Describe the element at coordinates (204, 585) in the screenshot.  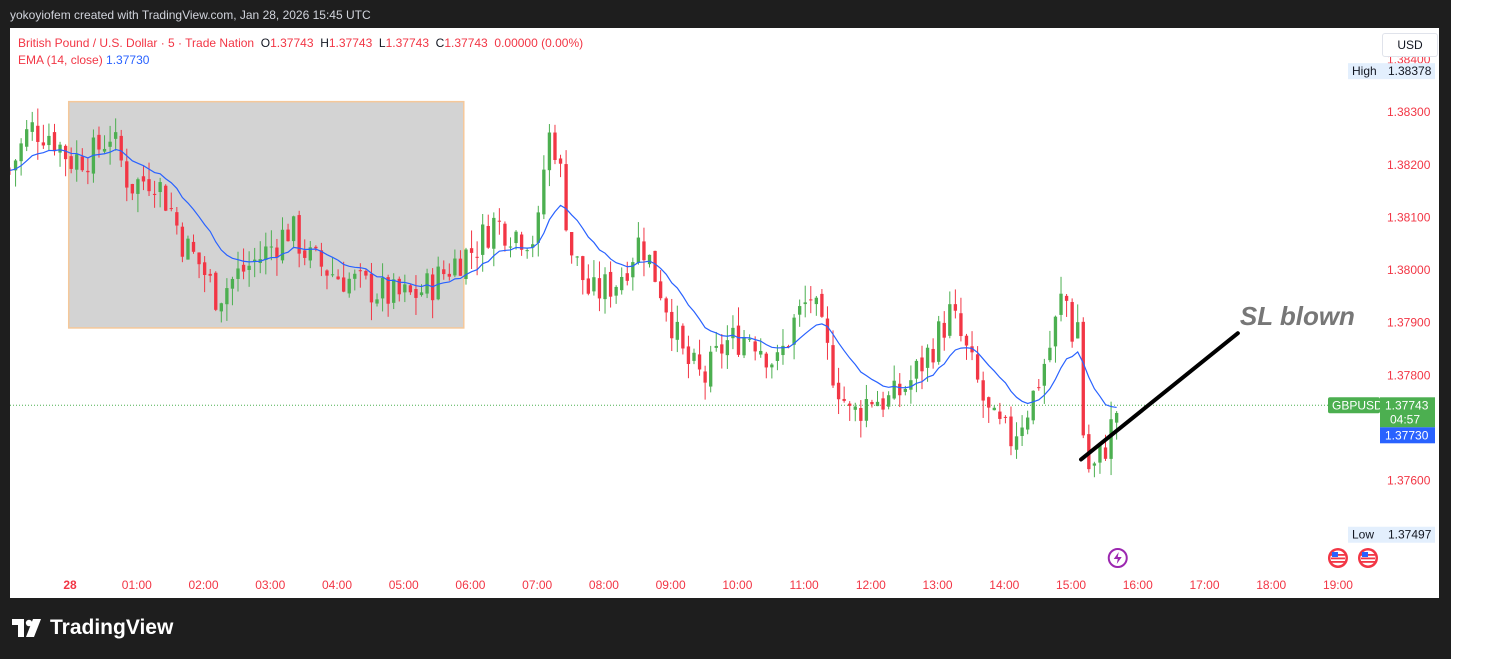
I see `x-tick-label: 02:00` at that location.